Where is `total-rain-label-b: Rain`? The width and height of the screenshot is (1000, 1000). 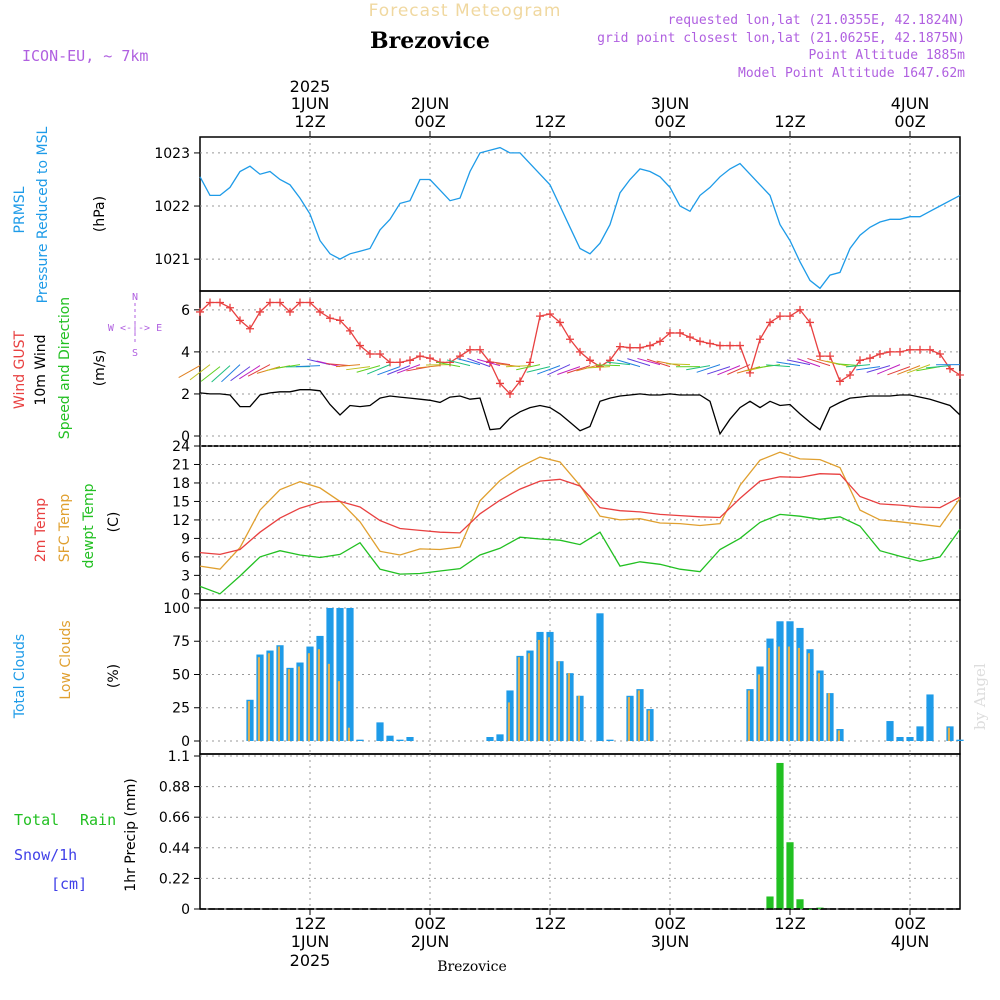
total-rain-label-b: Rain is located at coordinates (98, 820).